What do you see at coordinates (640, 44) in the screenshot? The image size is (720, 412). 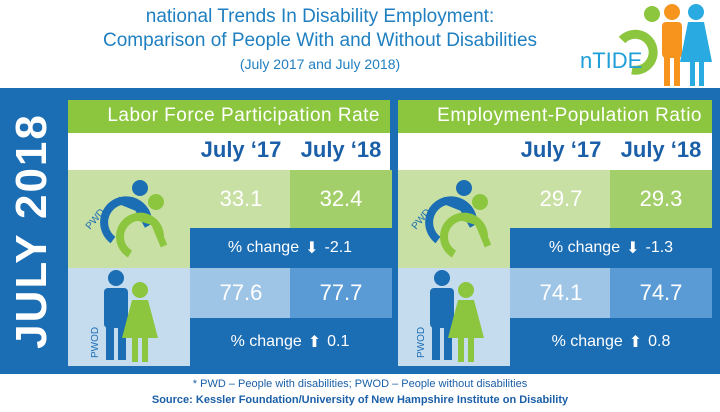 I see `ntide-logo: nTIDE` at bounding box center [640, 44].